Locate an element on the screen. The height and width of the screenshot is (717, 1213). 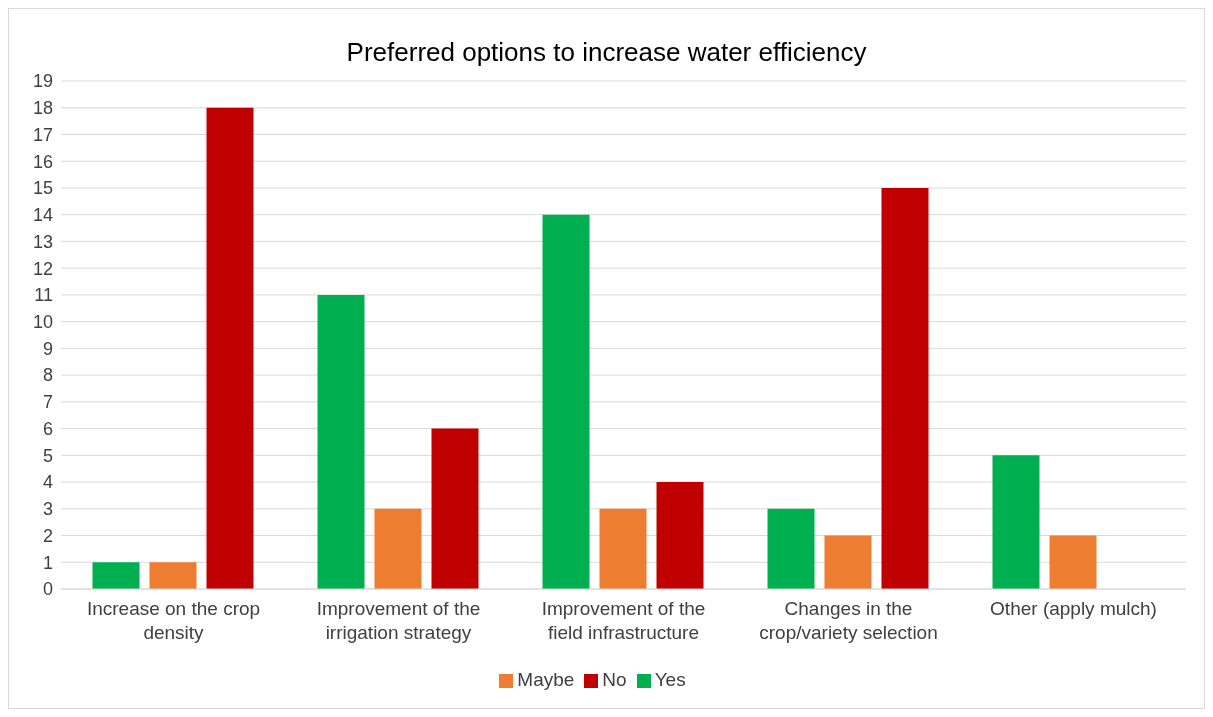
y-tick-label: 12 is located at coordinates (42, 268).